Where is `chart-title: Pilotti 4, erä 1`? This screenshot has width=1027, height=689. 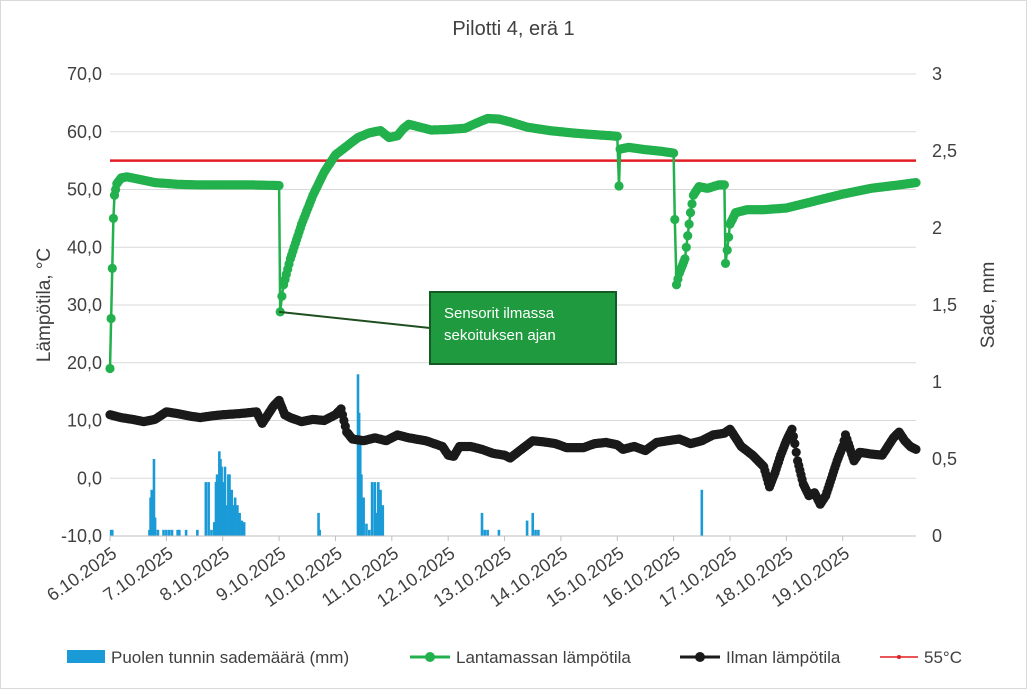
chart-title: Pilotti 4, erä 1 is located at coordinates (513, 29).